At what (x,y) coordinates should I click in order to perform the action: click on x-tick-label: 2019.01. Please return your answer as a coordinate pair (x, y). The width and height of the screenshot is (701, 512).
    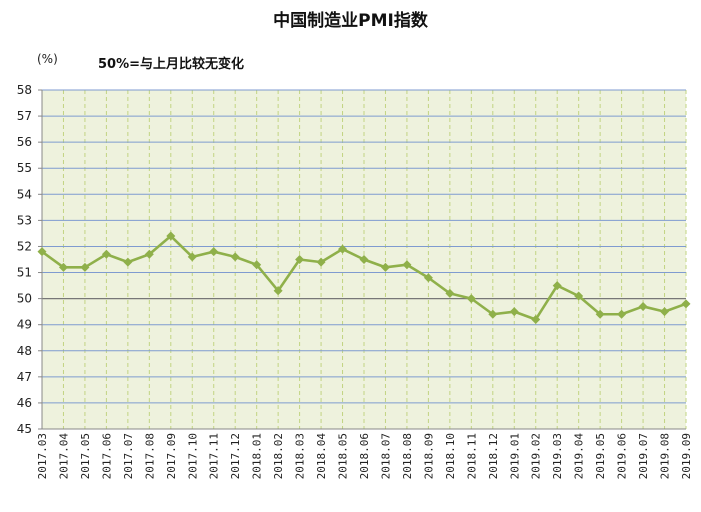
    Looking at the image, I should click on (514, 456).